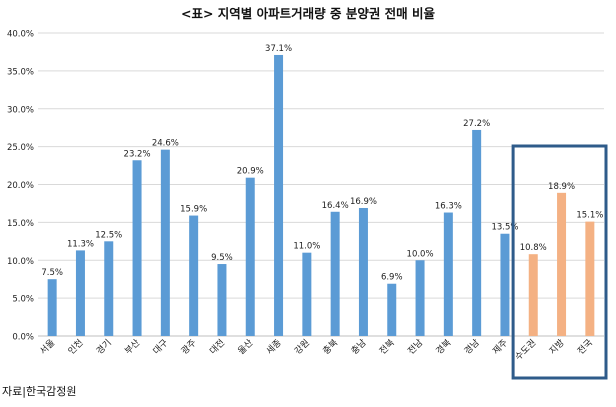 Image resolution: width=616 pixels, height=407 pixels. What do you see at coordinates (20, 35) in the screenshot?
I see `y-tick-label: 40.0%` at bounding box center [20, 35].